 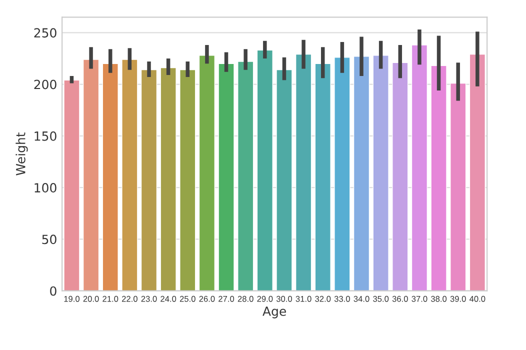 I want to click on x-tick-label: 19.0, so click(x=72, y=299).